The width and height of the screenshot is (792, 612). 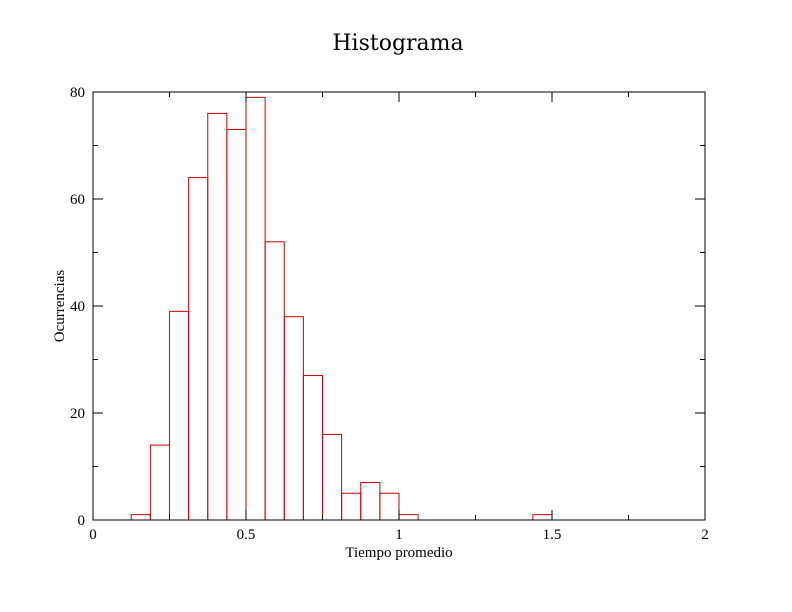 What do you see at coordinates (552, 535) in the screenshot?
I see `x-tick-label-3: 1.5` at bounding box center [552, 535].